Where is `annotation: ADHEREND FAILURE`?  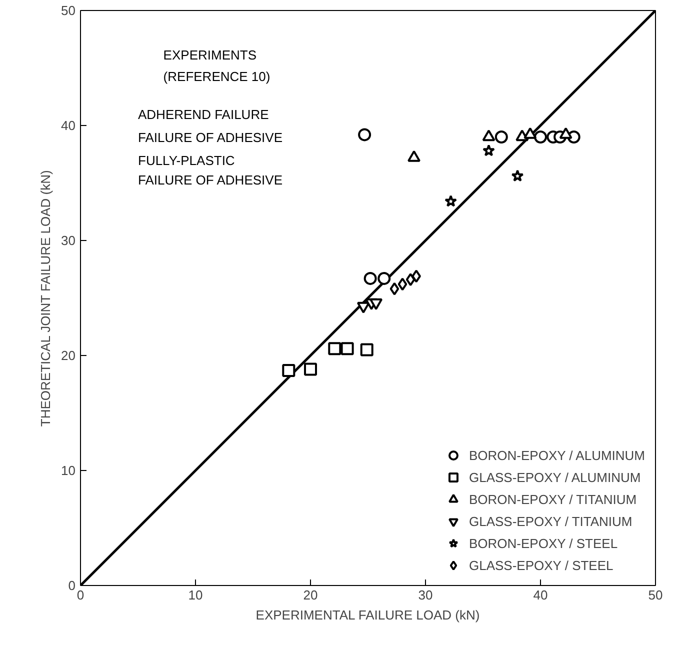 annotation: ADHEREND FAILURE is located at coordinates (204, 114).